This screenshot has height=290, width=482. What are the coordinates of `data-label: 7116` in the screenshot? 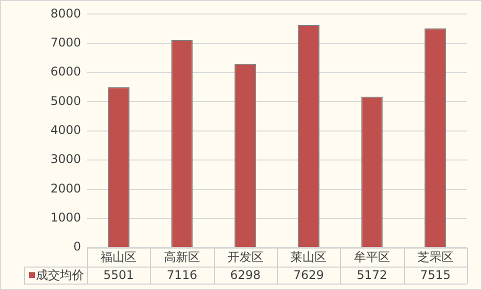 It's located at (182, 275).